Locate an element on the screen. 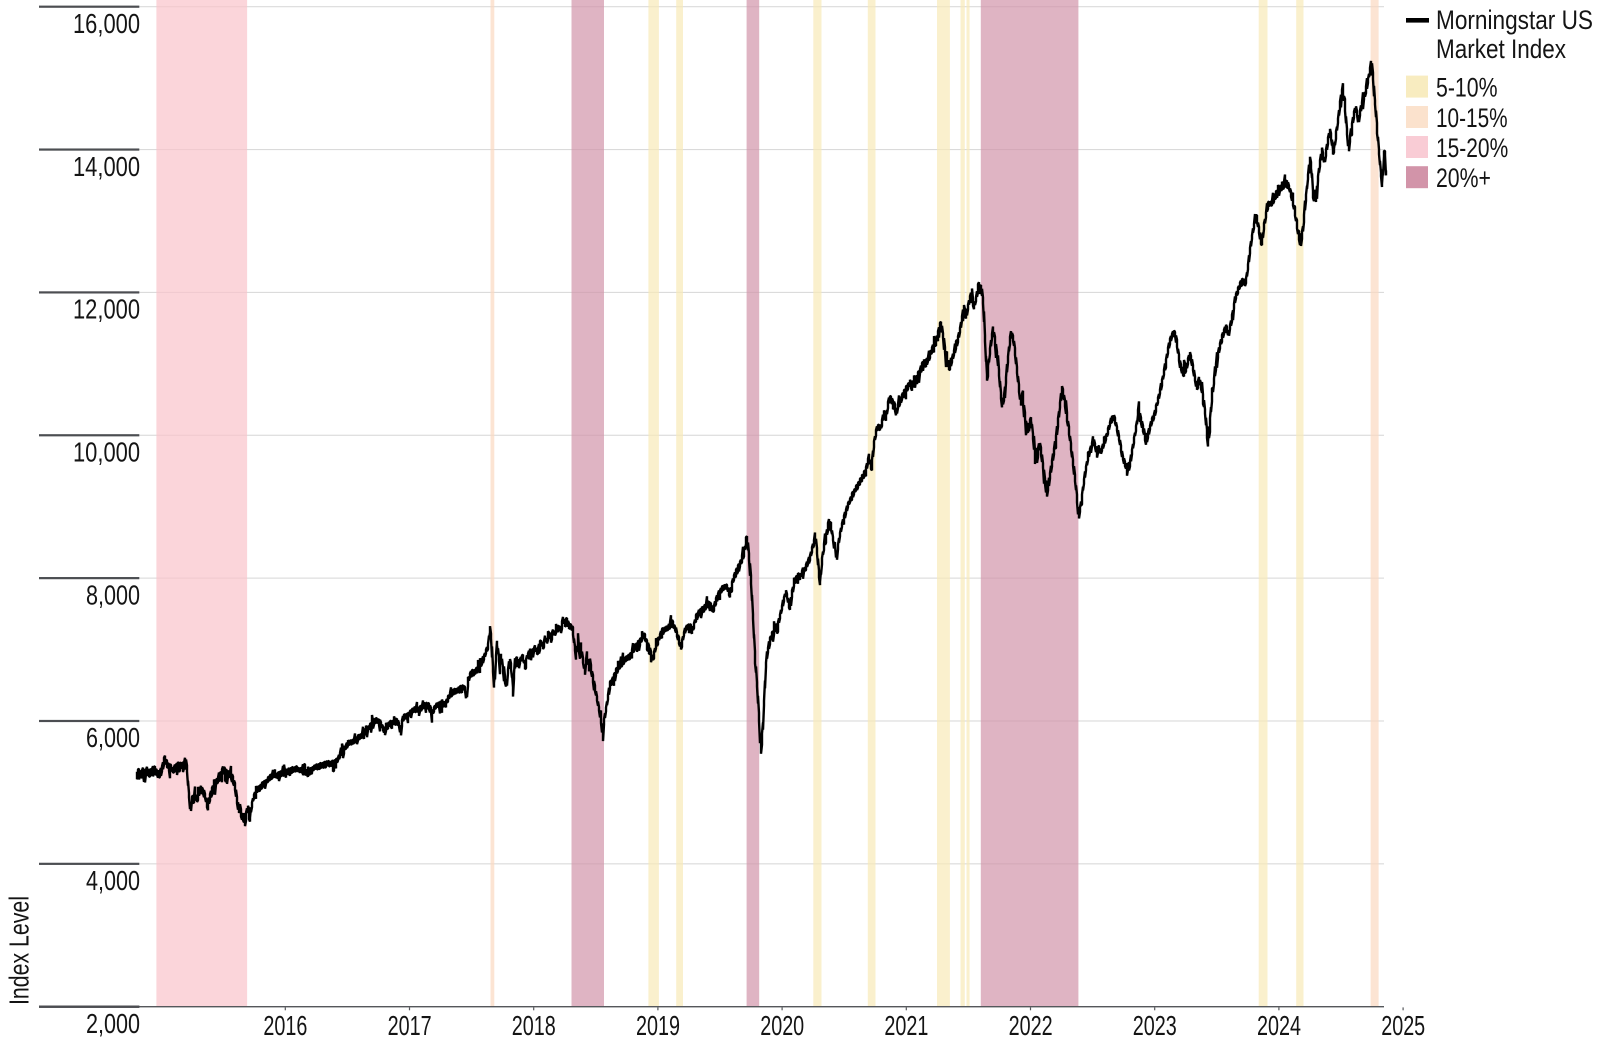 Image resolution: width=1600 pixels, height=1047 pixels. svg-text: Morningstar US is located at coordinates (1514, 20).